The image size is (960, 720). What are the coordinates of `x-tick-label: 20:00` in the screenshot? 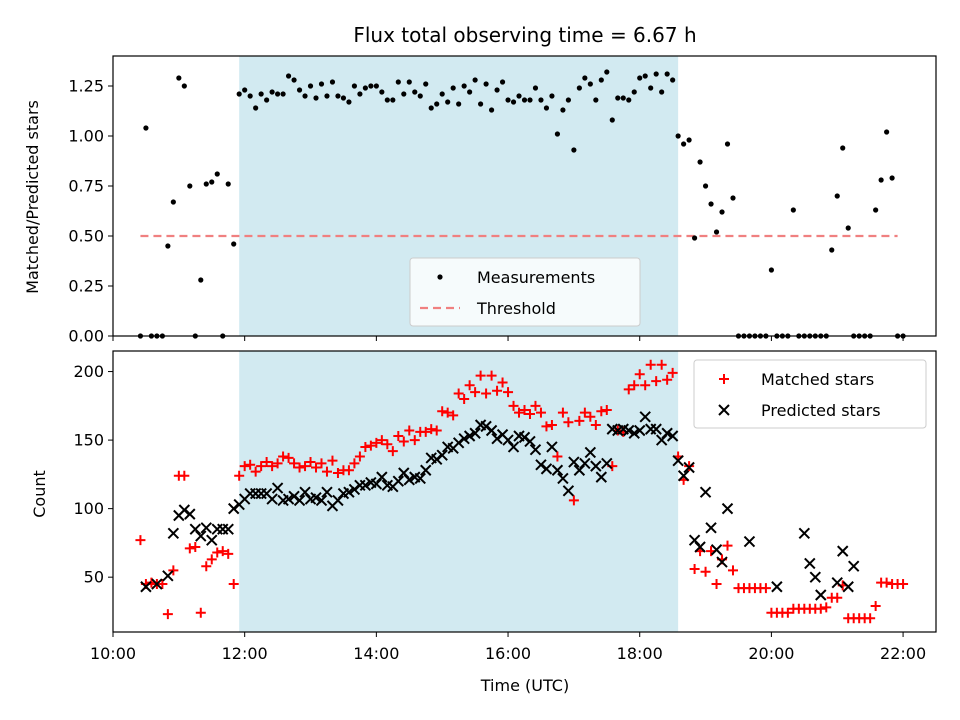 It's located at (771, 653).